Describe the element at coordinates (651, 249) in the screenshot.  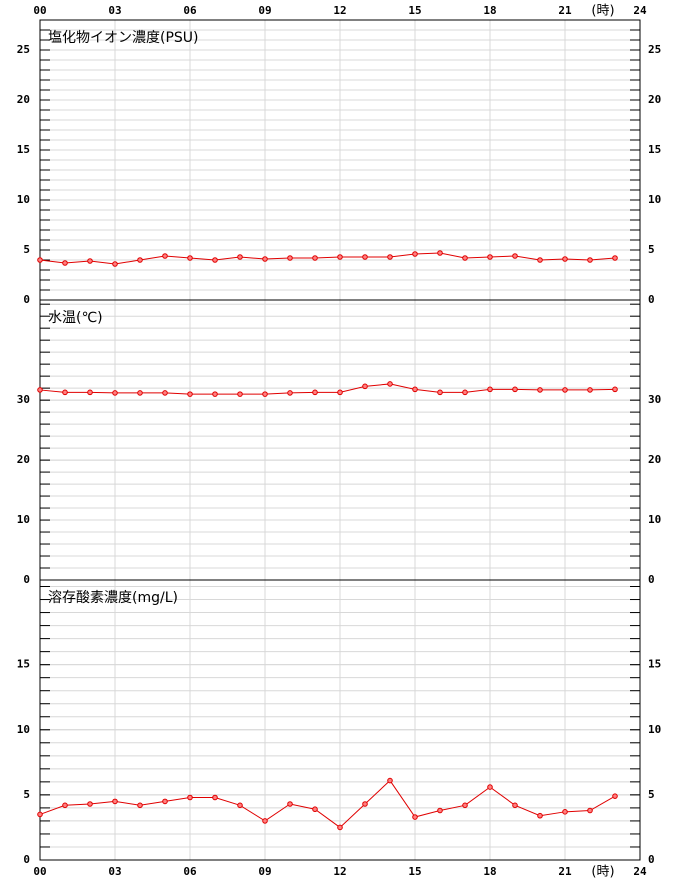
I see `y-tick-label-right: 5` at that location.